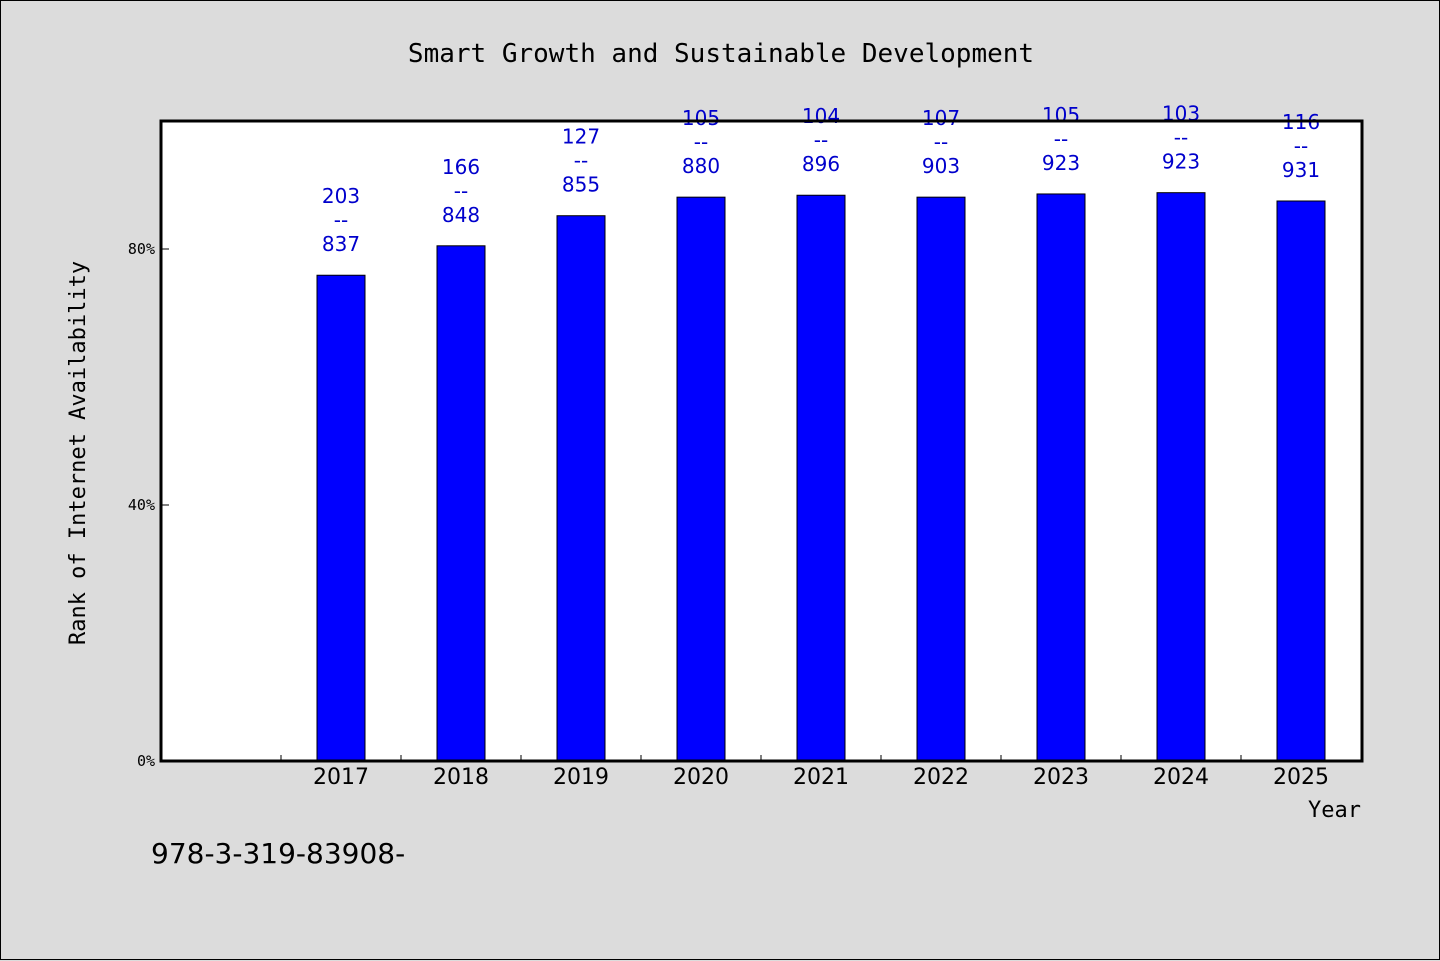 The height and width of the screenshot is (961, 1440). Describe the element at coordinates (701, 479) in the screenshot. I see `bar-2020` at that location.